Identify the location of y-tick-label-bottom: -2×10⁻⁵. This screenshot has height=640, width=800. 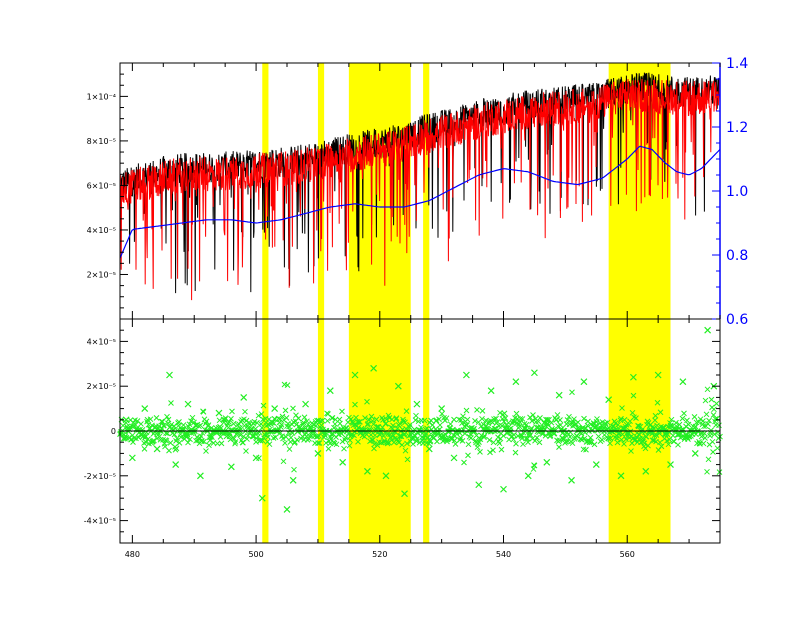
(100, 476).